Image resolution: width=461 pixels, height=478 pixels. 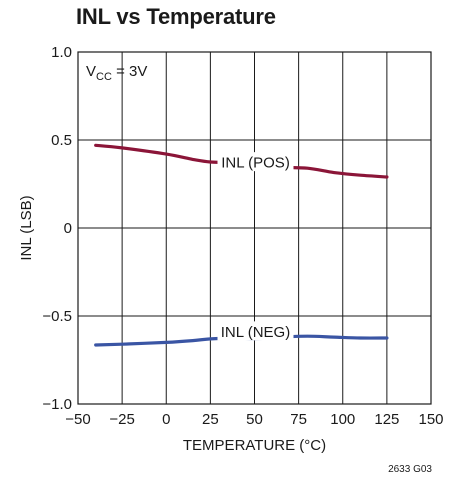 I want to click on y-tick-label: 0, so click(x=68, y=228).